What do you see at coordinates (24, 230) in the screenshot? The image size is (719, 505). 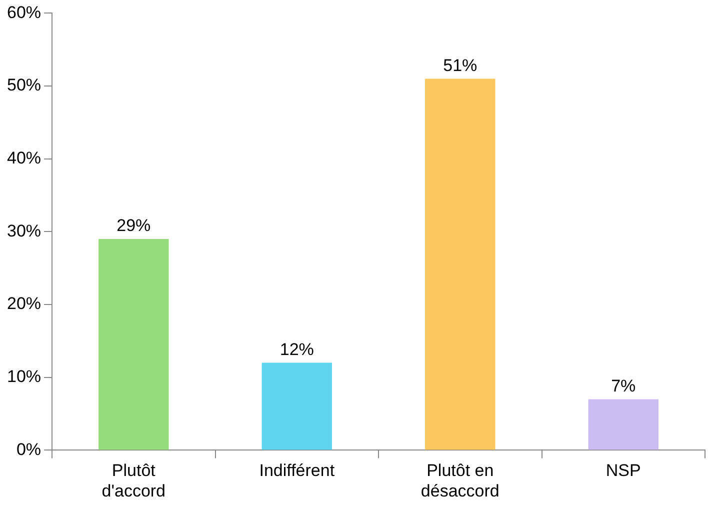 I see `y-tick-label: 30%` at bounding box center [24, 230].